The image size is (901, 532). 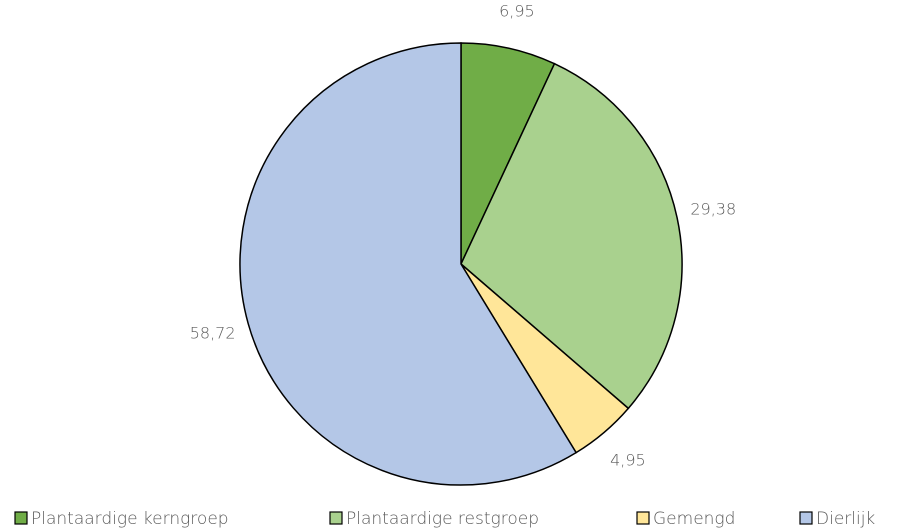 What do you see at coordinates (713, 208) in the screenshot?
I see `data-label: 29,38` at bounding box center [713, 208].